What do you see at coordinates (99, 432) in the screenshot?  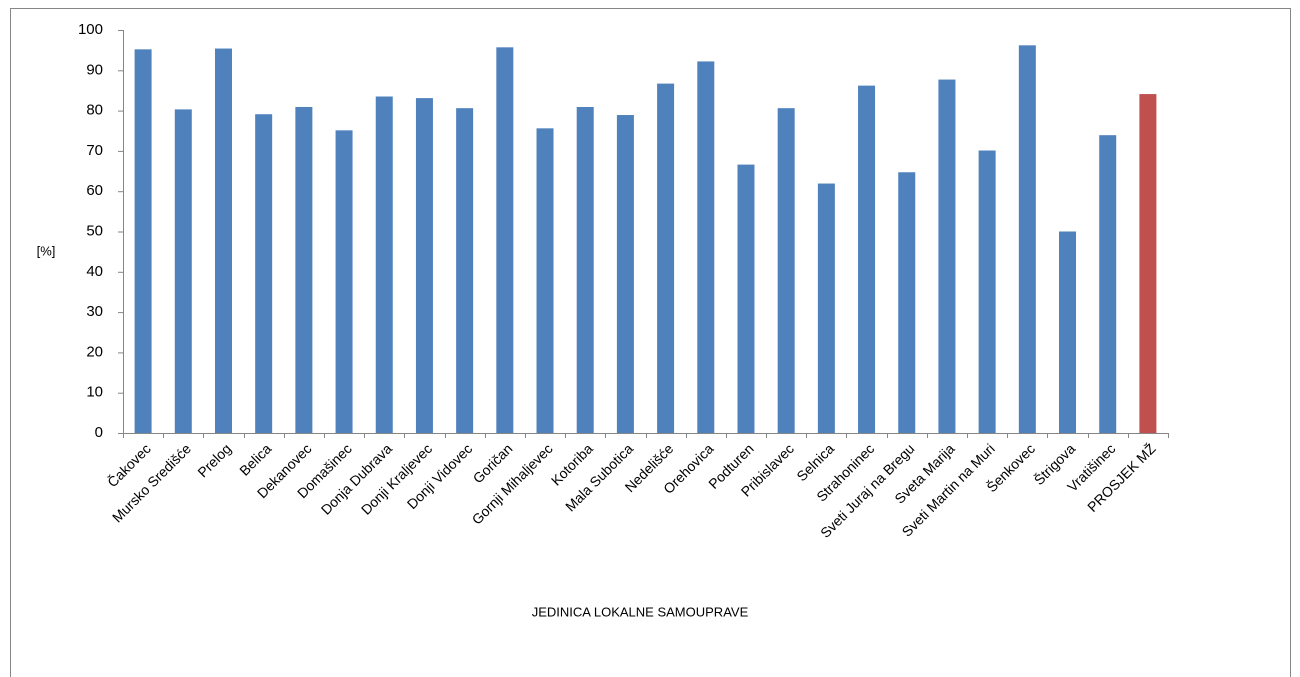 I see `y-tick-label: 0` at bounding box center [99, 432].